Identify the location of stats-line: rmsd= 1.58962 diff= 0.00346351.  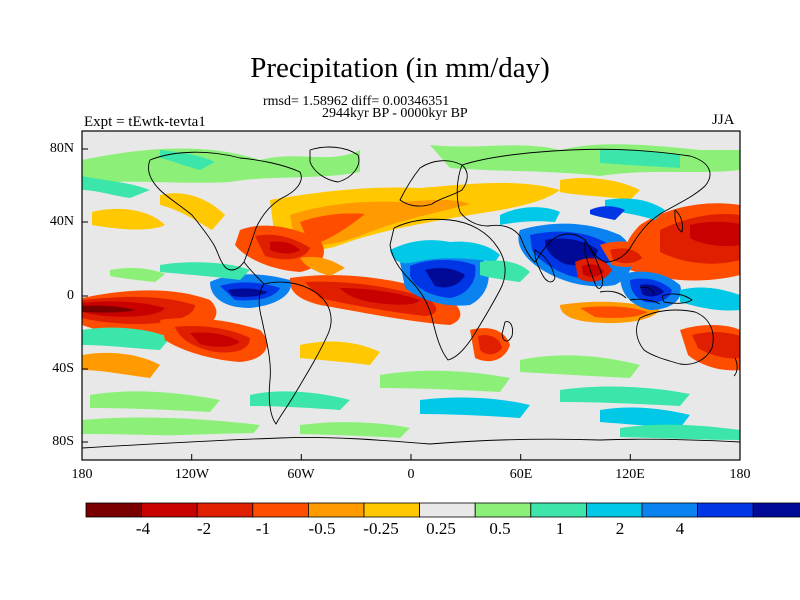
(356, 101).